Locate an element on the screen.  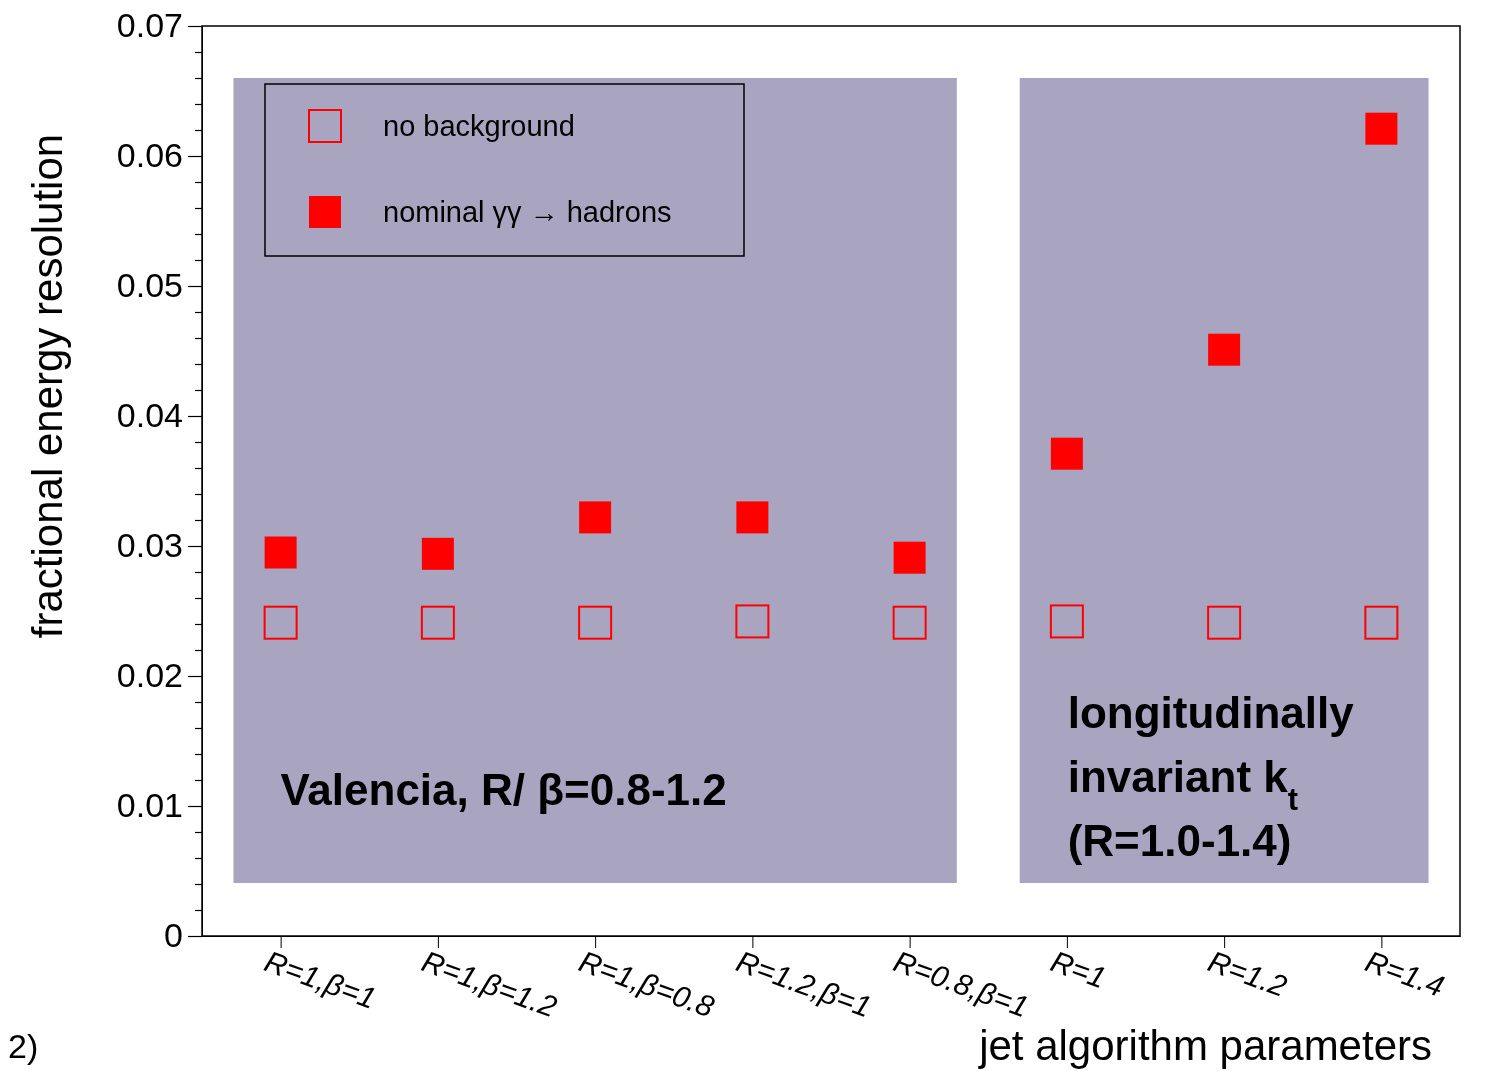
y-tick-label: 0.06 is located at coordinates (149, 155).